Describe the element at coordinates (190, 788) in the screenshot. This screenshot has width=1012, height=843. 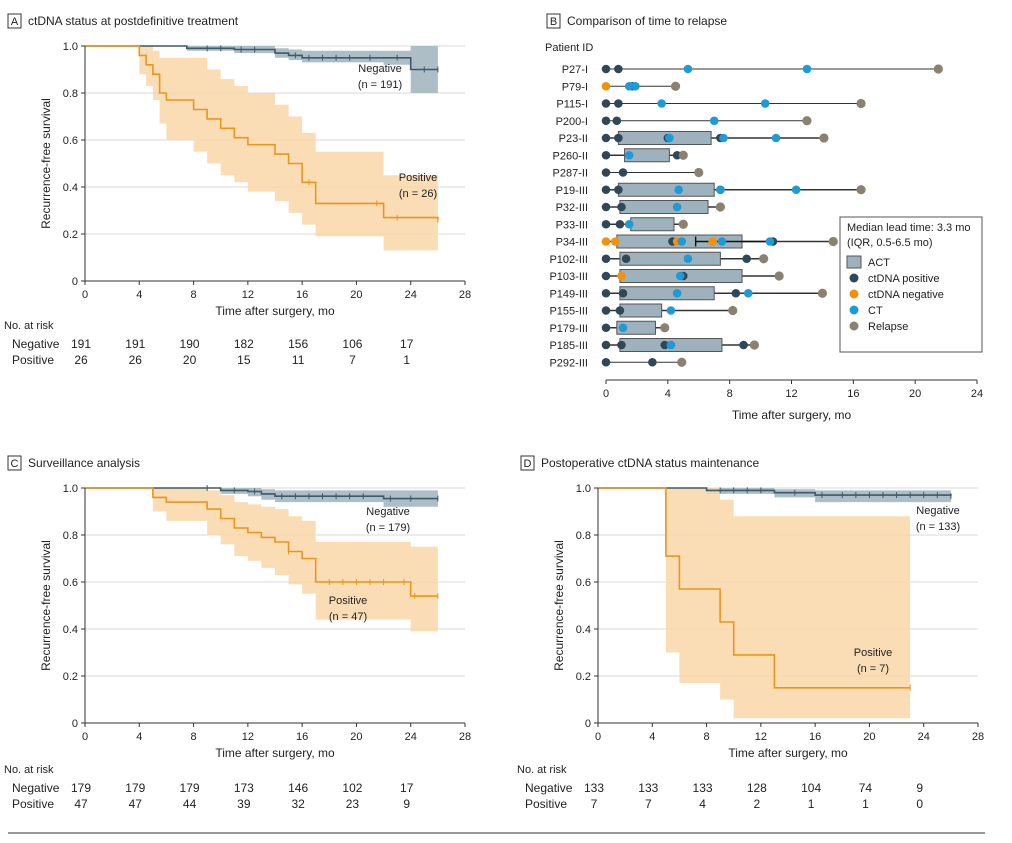
I see `risk-value: 179` at that location.